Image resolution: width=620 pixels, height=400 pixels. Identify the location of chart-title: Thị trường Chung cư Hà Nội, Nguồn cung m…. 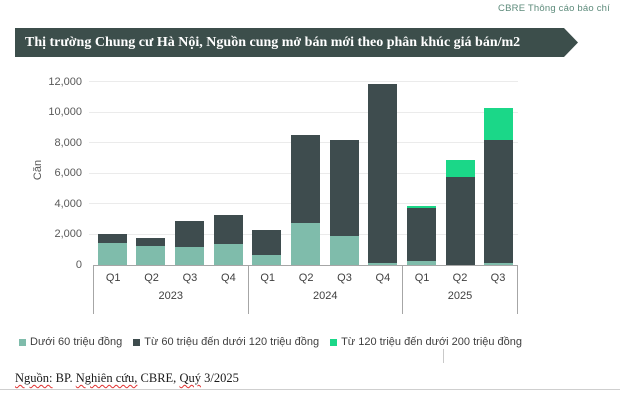
(273, 42).